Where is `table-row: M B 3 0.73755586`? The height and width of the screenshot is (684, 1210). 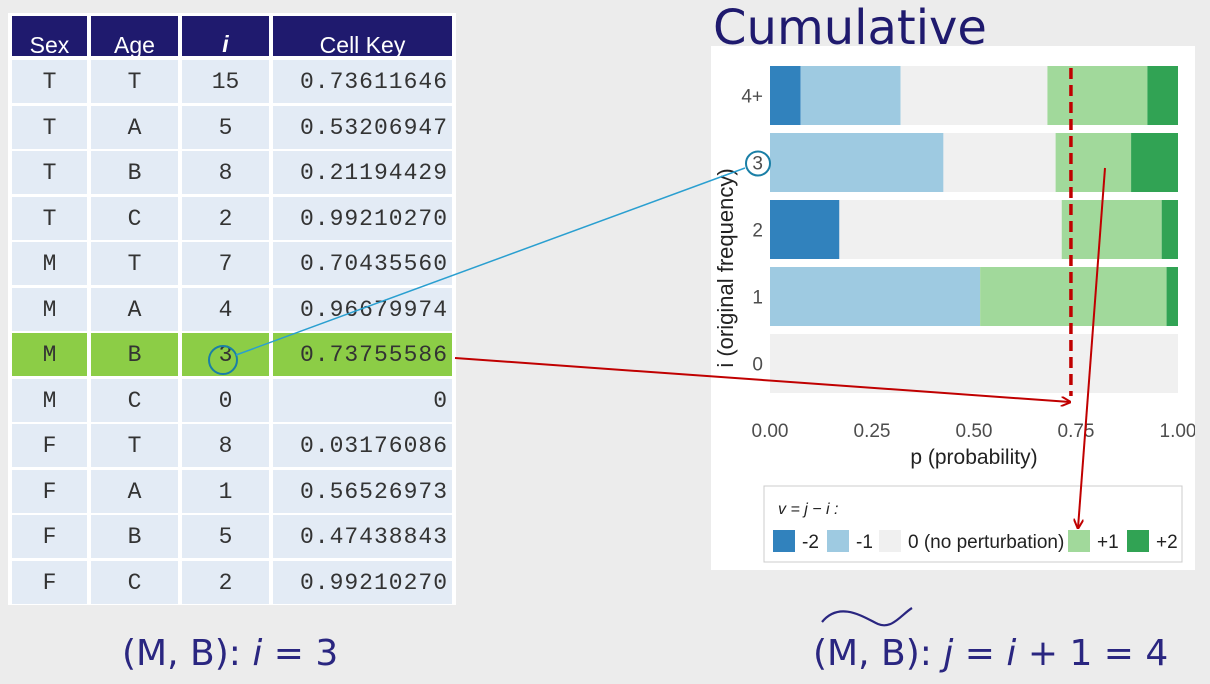
table-row: M B 3 0.73755586 is located at coordinates (232, 354).